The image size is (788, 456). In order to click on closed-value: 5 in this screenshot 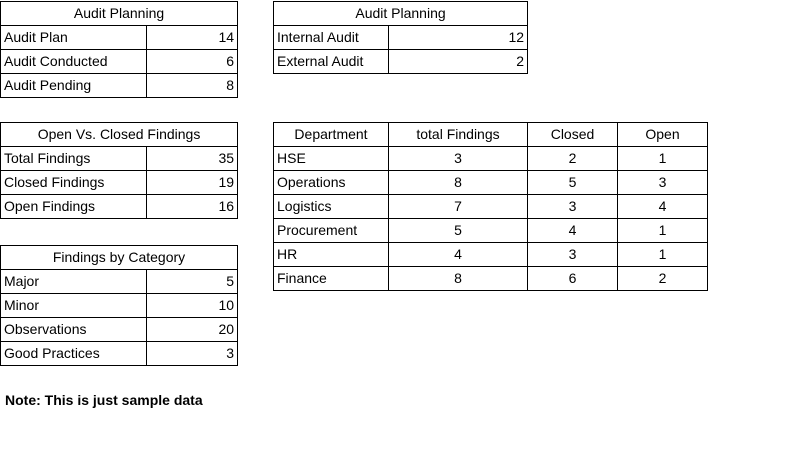, I will do `click(572, 182)`.